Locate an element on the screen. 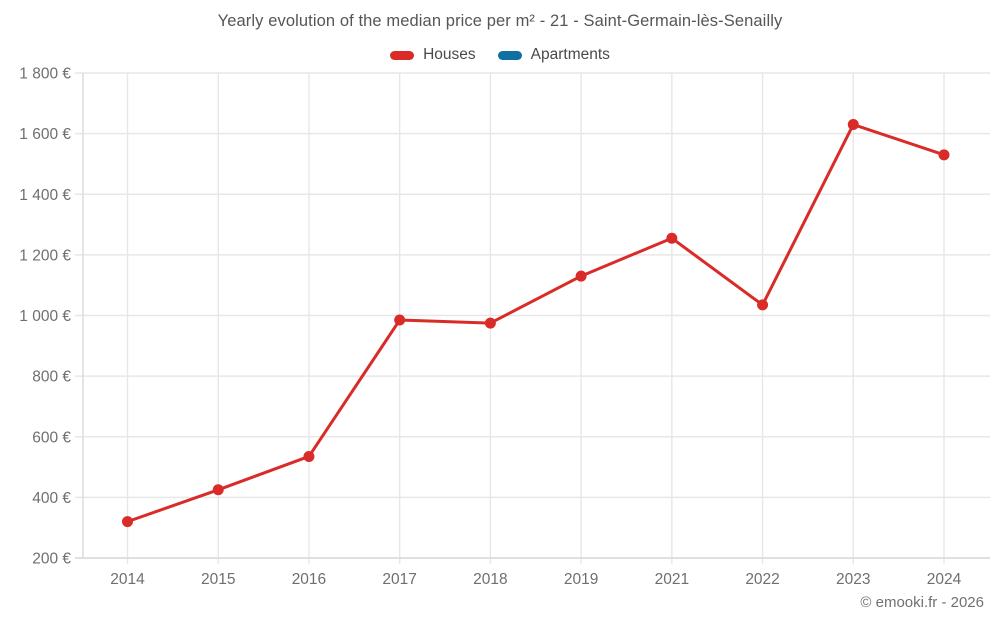 Image resolution: width=1000 pixels, height=625 pixels. credit-text: © emooki.fr - 2026 is located at coordinates (922, 602).